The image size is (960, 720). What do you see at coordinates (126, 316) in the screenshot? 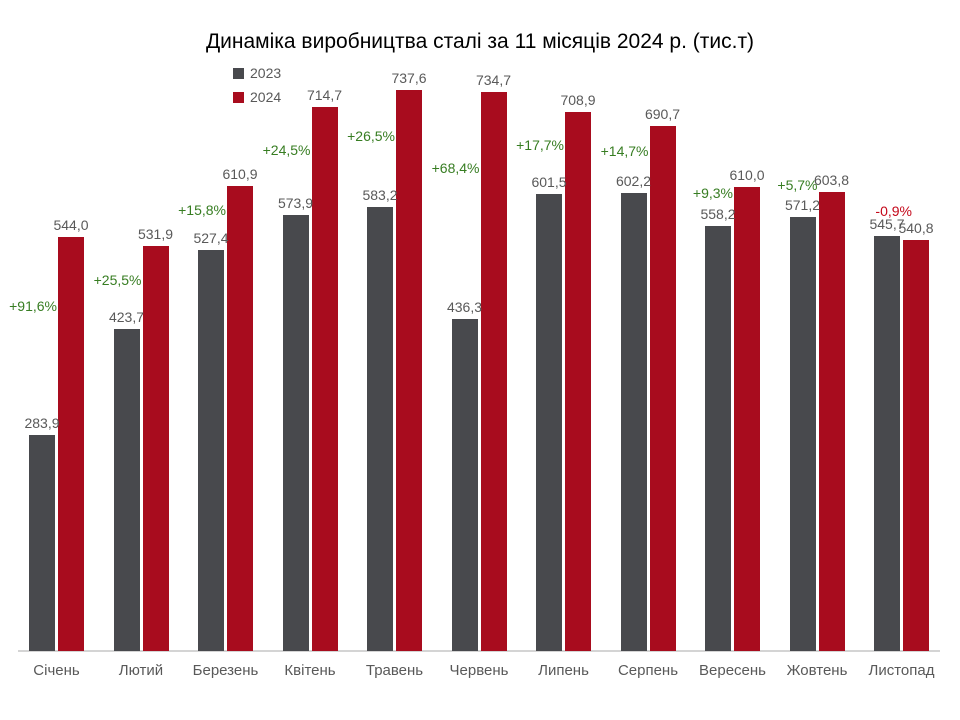
I see `value-label-2023: 423,7` at bounding box center [126, 316].